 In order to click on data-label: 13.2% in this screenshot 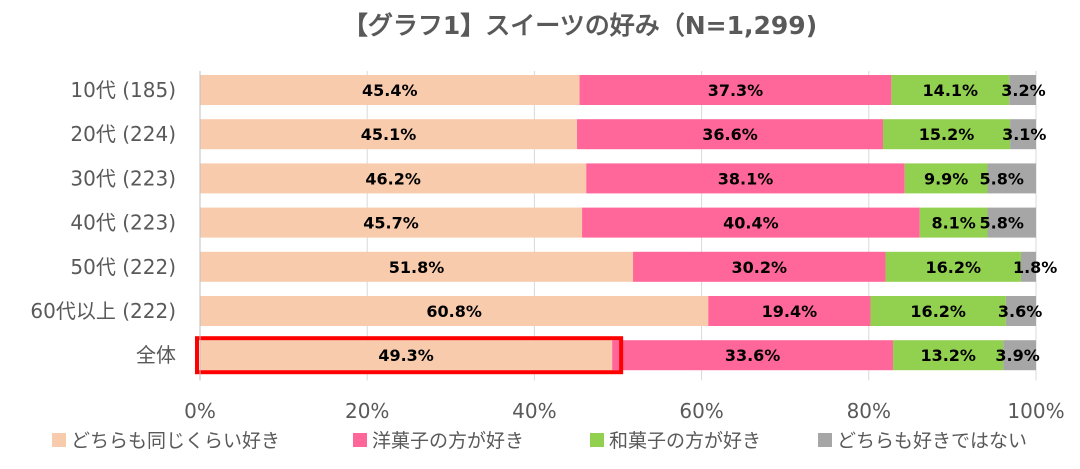, I will do `click(948, 355)`.